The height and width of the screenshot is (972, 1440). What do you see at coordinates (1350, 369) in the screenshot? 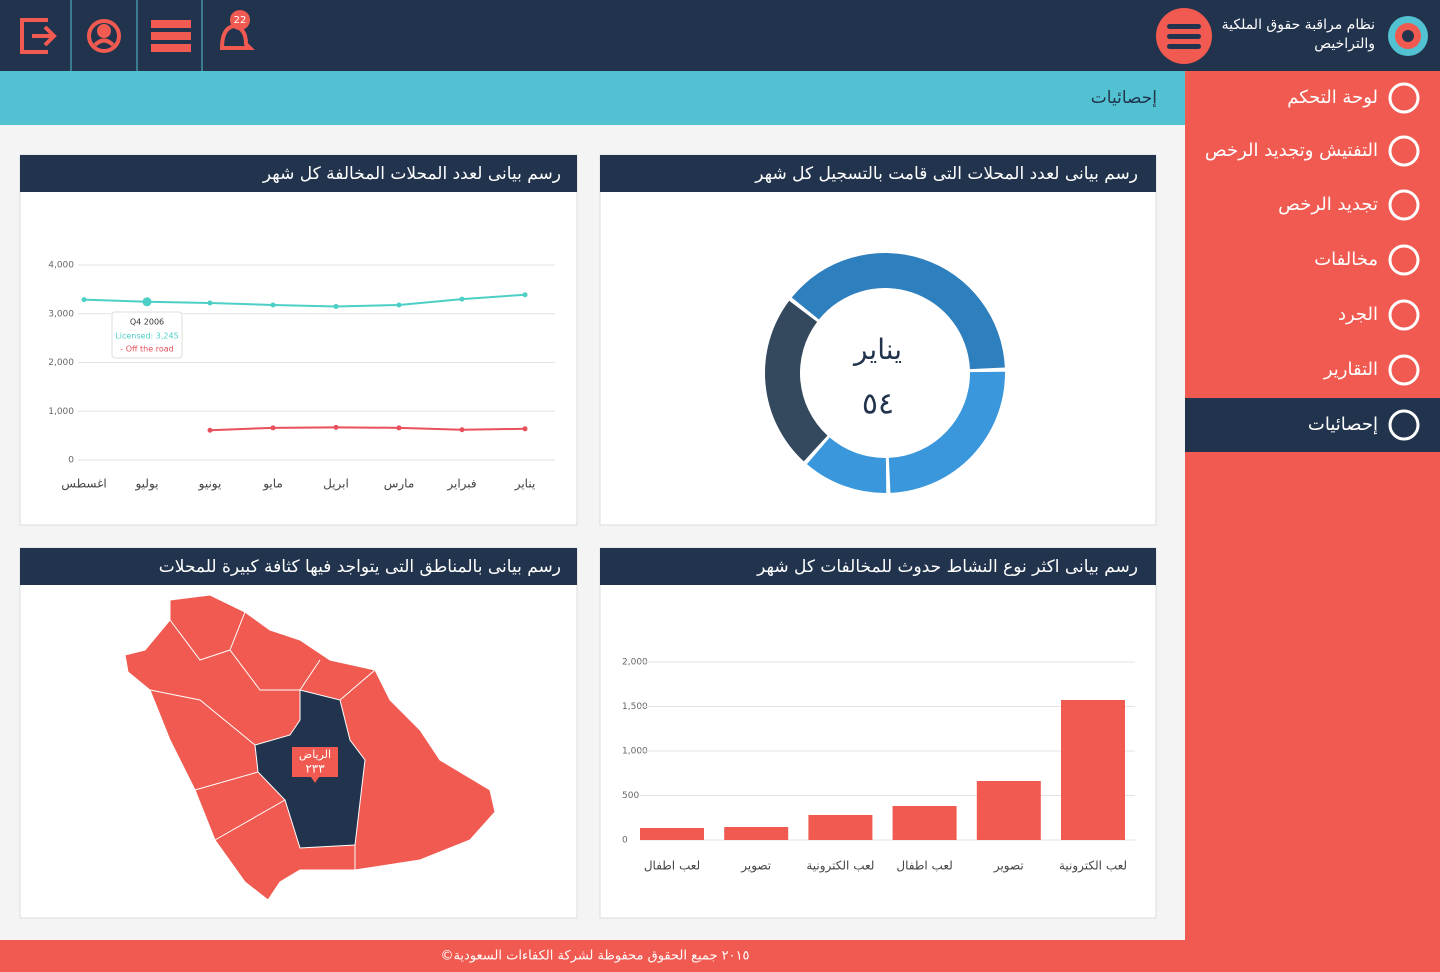
I see `sidebar-item: التقارير` at bounding box center [1350, 369].